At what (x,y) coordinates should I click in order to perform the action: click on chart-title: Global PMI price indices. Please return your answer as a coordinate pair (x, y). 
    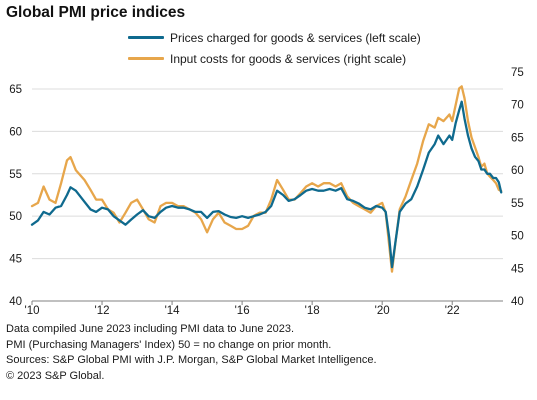
    Looking at the image, I should click on (96, 12).